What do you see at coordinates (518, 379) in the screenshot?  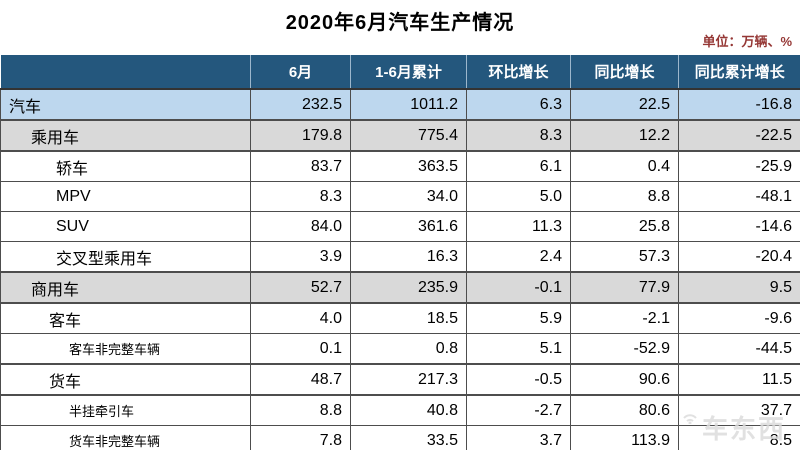 I see `value-cell: -0.5` at bounding box center [518, 379].